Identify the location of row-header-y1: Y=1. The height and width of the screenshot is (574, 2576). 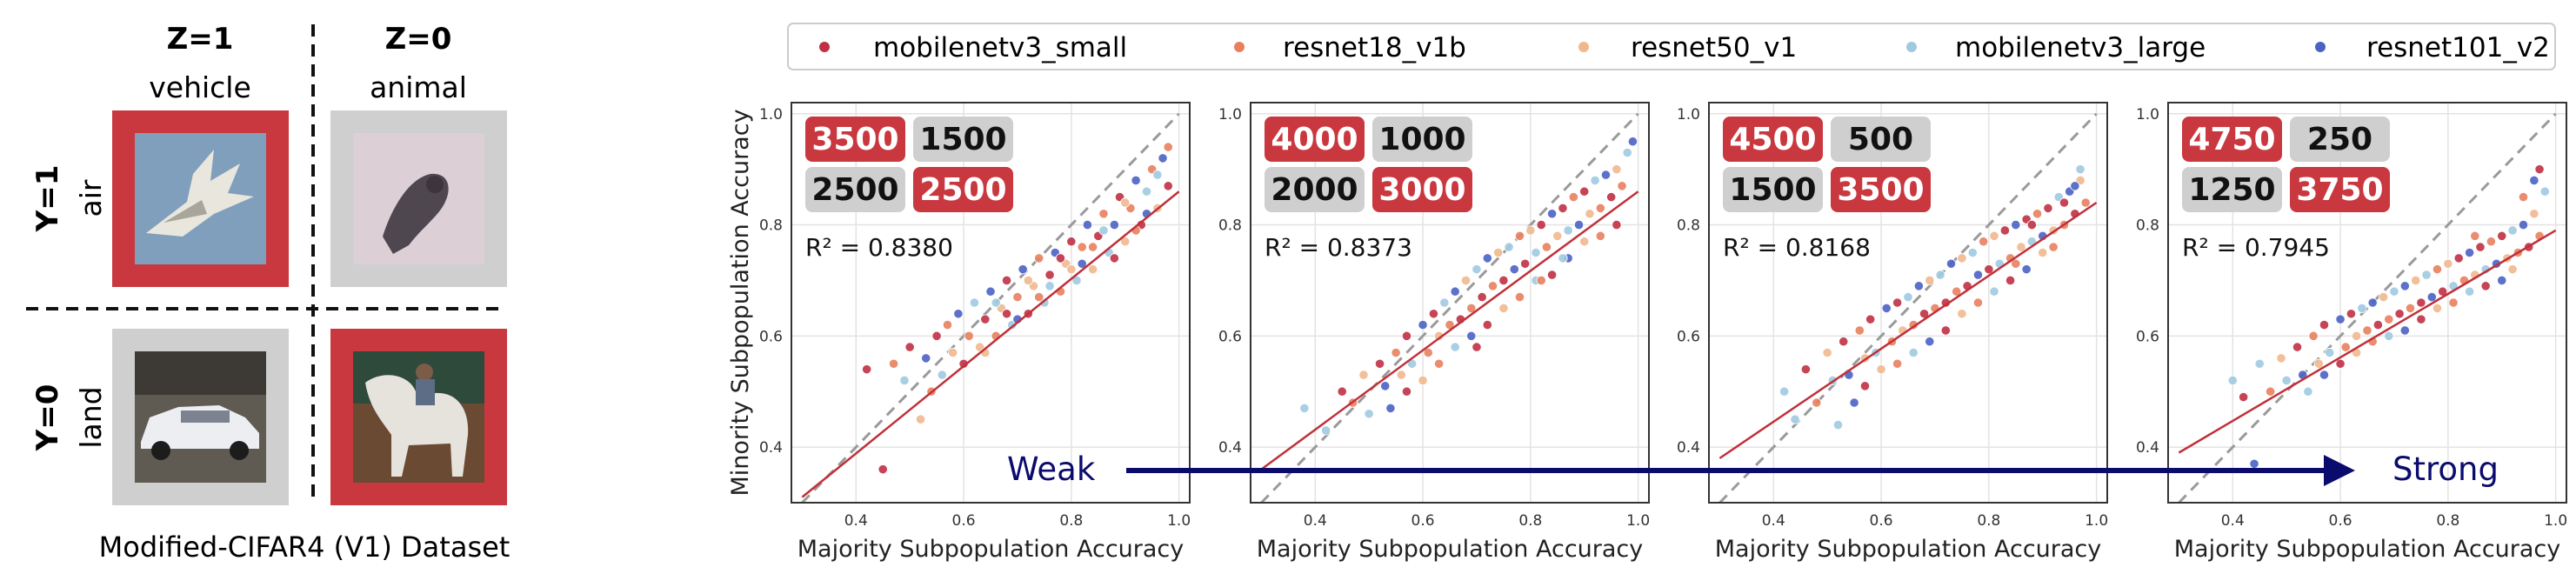
(47, 199).